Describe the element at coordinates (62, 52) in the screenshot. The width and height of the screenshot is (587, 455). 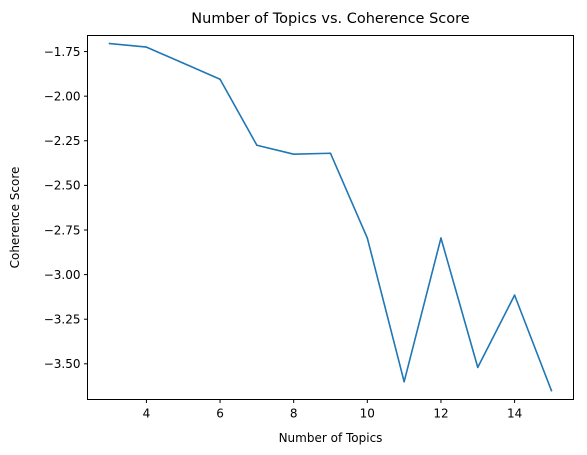
I see `y-tick-label: −1.75` at that location.